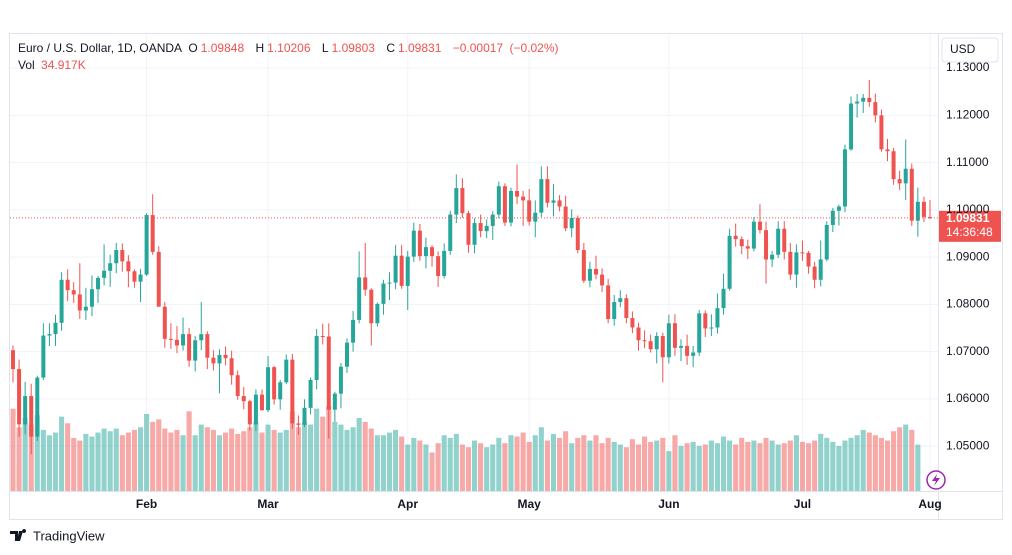  I want to click on ohlc-value: 1.09831, so click(419, 48).